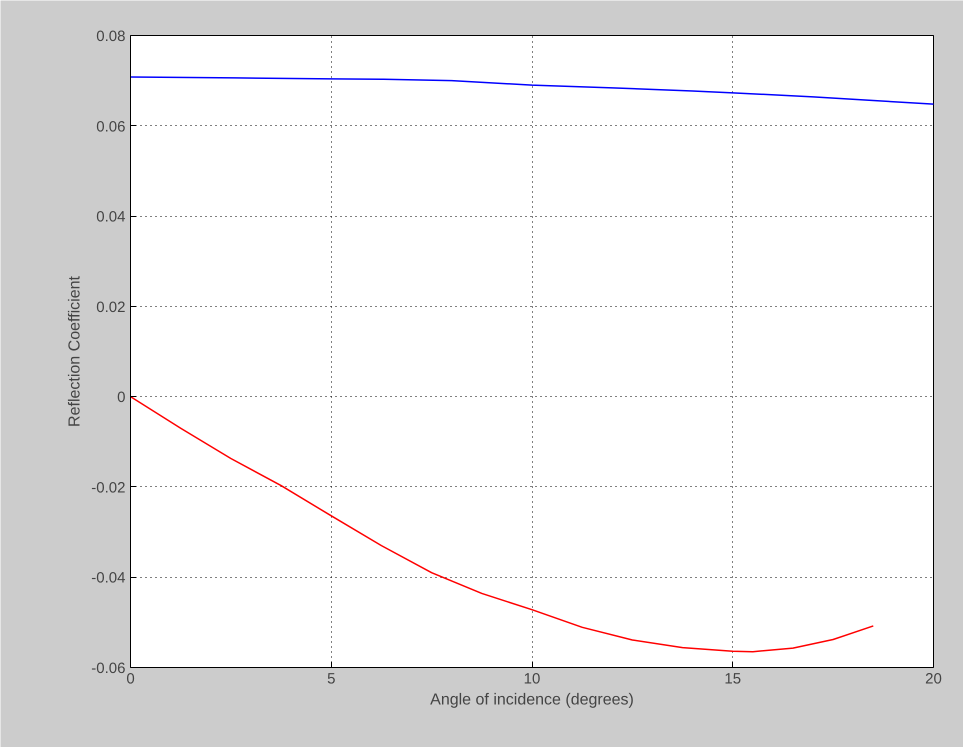  What do you see at coordinates (532, 90) in the screenshot?
I see `line-series` at bounding box center [532, 90].